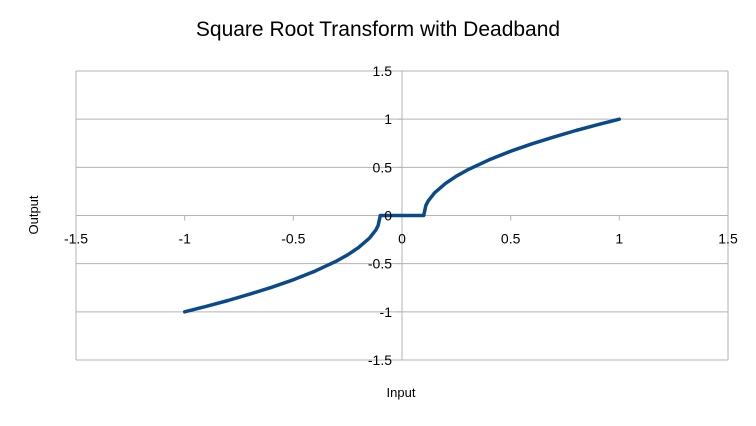 The width and height of the screenshot is (756, 426). I want to click on x-tick-label: 1, so click(619, 239).